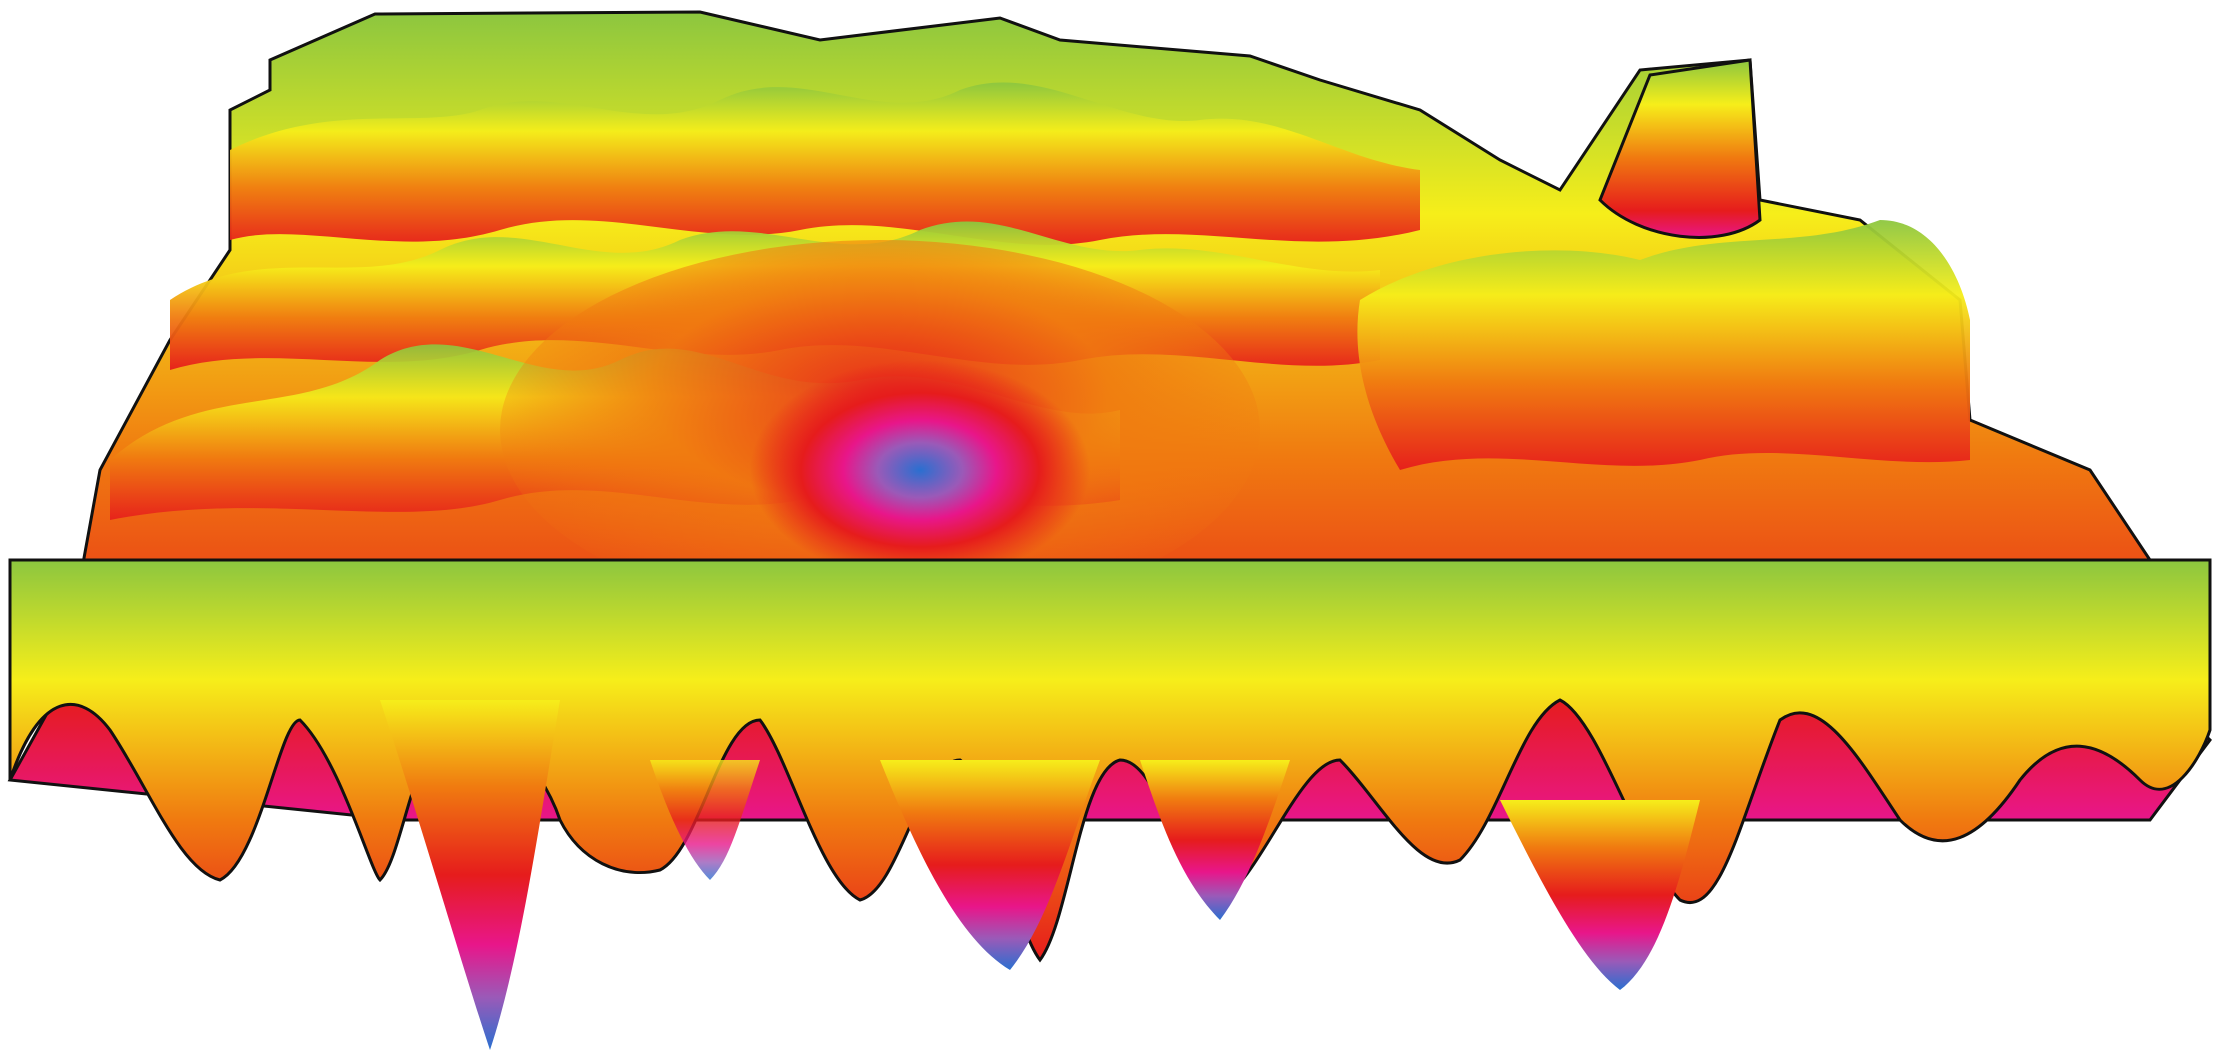 Image resolution: width=2218 pixels, height=1060 pixels. I want to click on right-spike-back, so click(1680, 148).